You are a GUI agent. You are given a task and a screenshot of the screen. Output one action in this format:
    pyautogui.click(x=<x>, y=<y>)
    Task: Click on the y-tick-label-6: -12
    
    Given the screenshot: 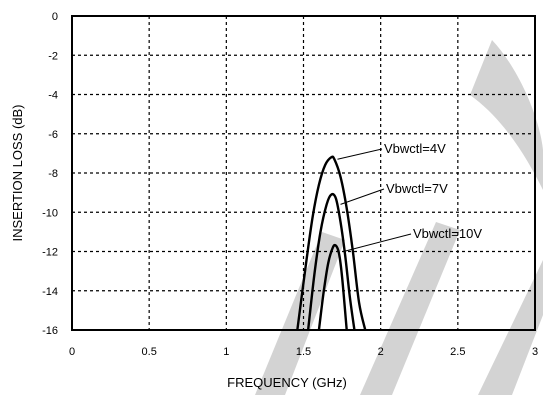 What is the action you would take?
    pyautogui.click(x=50, y=253)
    